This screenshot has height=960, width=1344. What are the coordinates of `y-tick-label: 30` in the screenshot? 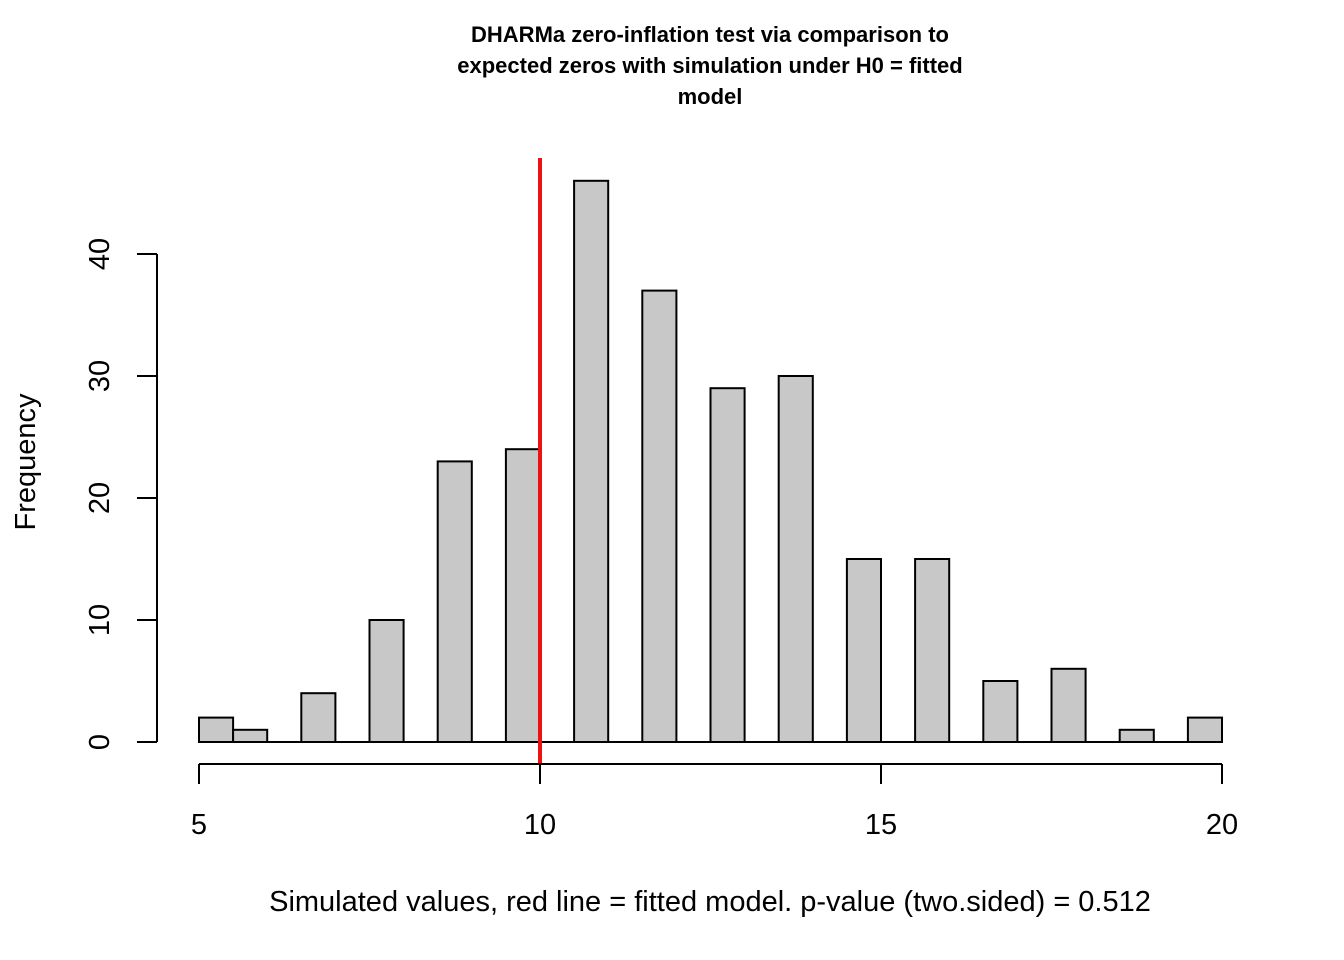 It's located at (100, 376).